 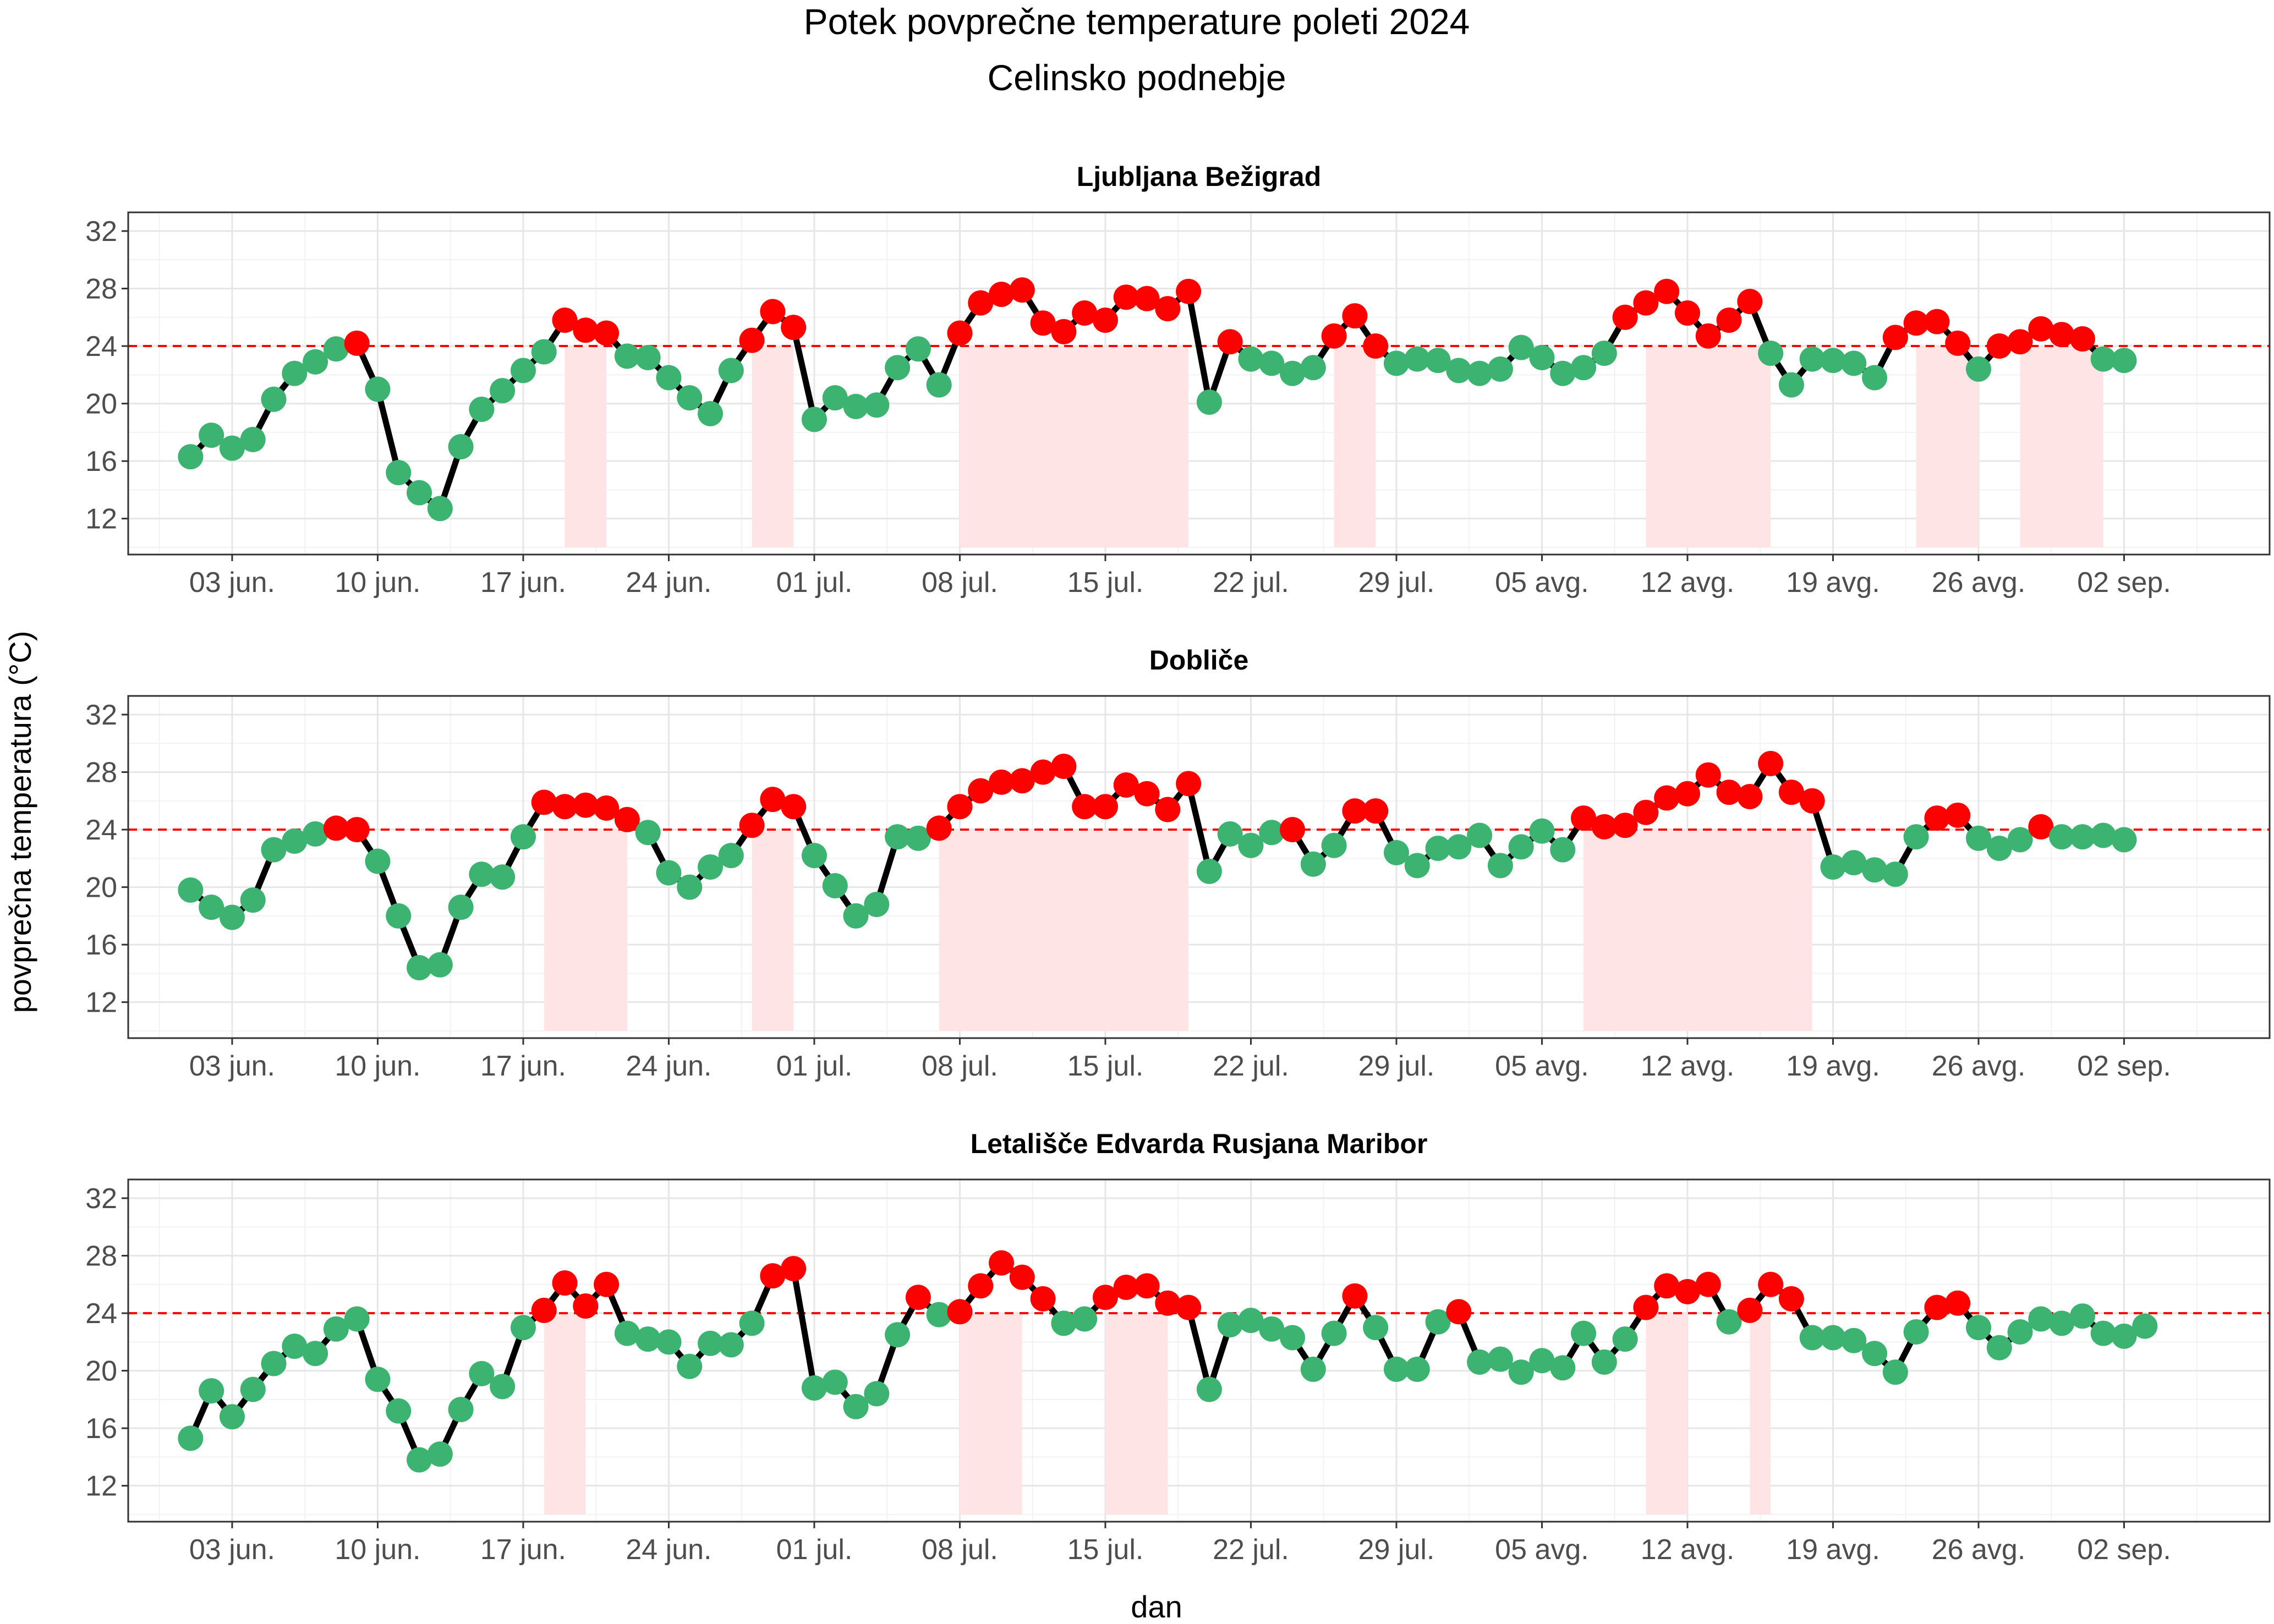 I want to click on x-tick-label: 22 jul., so click(x=1251, y=583).